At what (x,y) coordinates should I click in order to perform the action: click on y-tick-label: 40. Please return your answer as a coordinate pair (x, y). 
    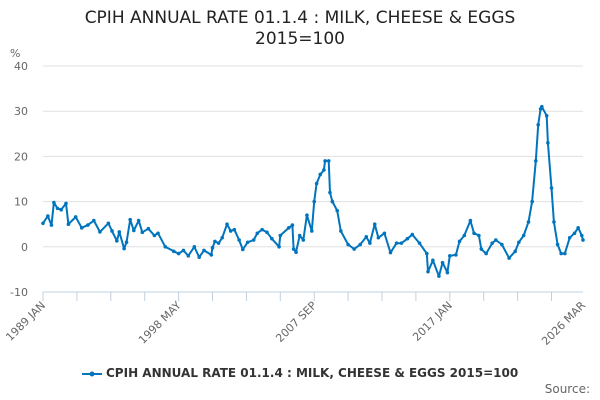
    Looking at the image, I should click on (21, 66).